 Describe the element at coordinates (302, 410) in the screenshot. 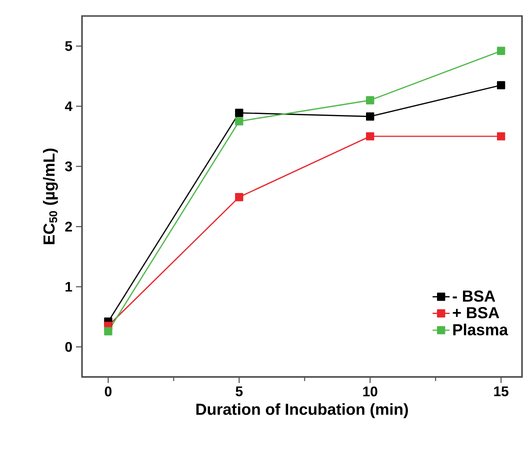

I see `x-axis-title: Duration of Incubation (min)` at that location.